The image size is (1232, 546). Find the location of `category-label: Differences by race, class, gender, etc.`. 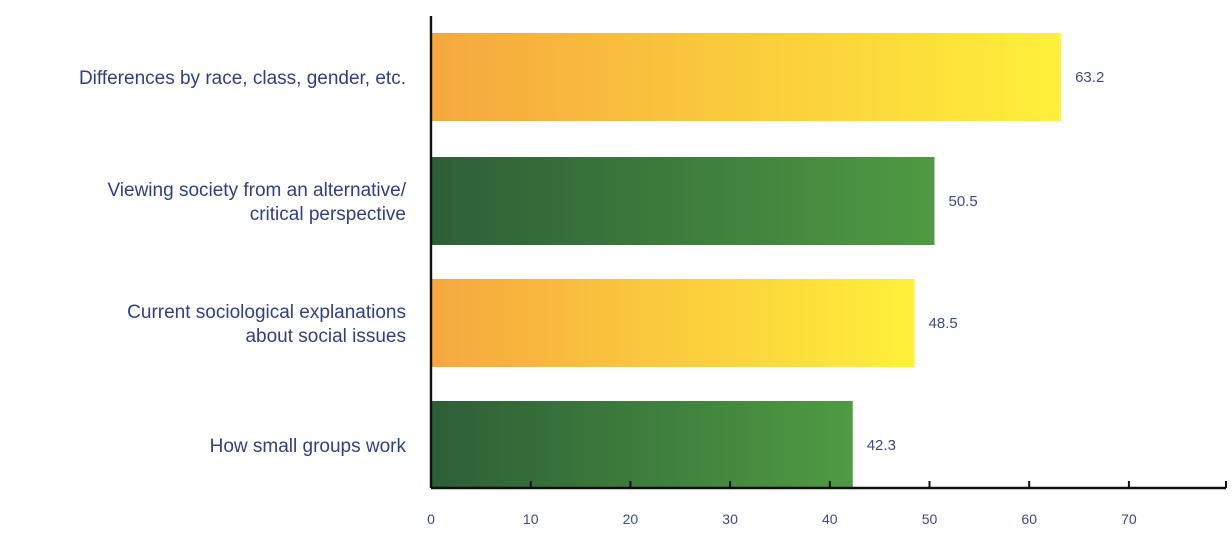

category-label: Differences by race, class, gender, etc. is located at coordinates (242, 78).